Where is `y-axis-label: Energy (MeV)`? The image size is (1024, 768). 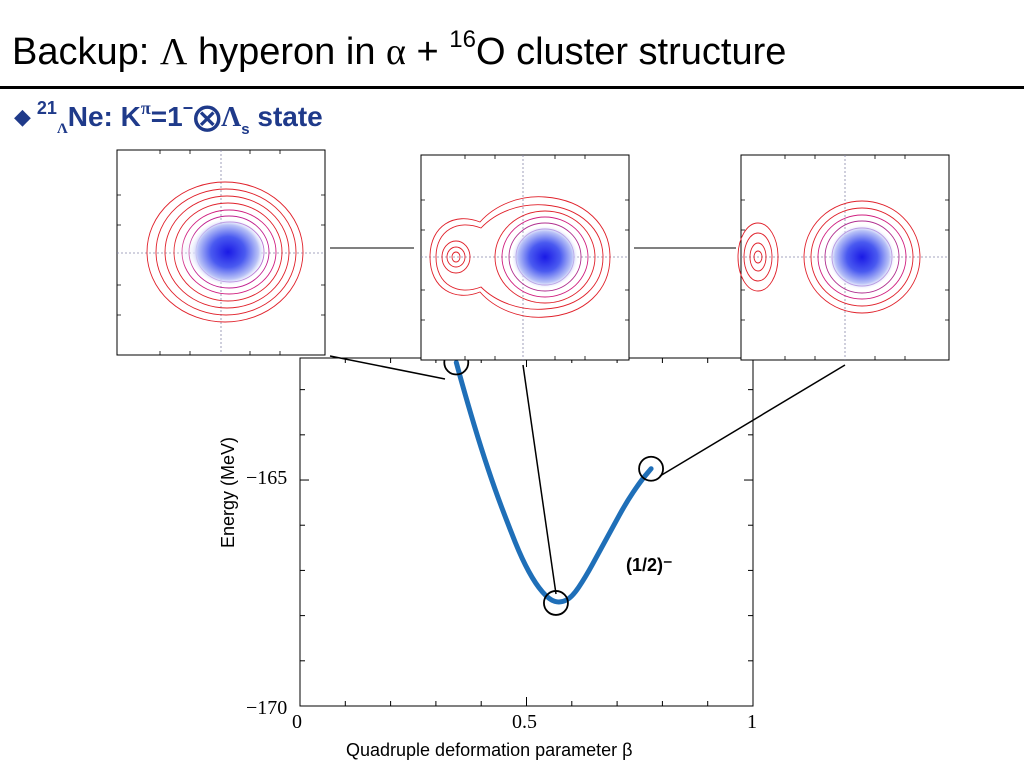 y-axis-label: Energy (MeV) is located at coordinates (228, 492).